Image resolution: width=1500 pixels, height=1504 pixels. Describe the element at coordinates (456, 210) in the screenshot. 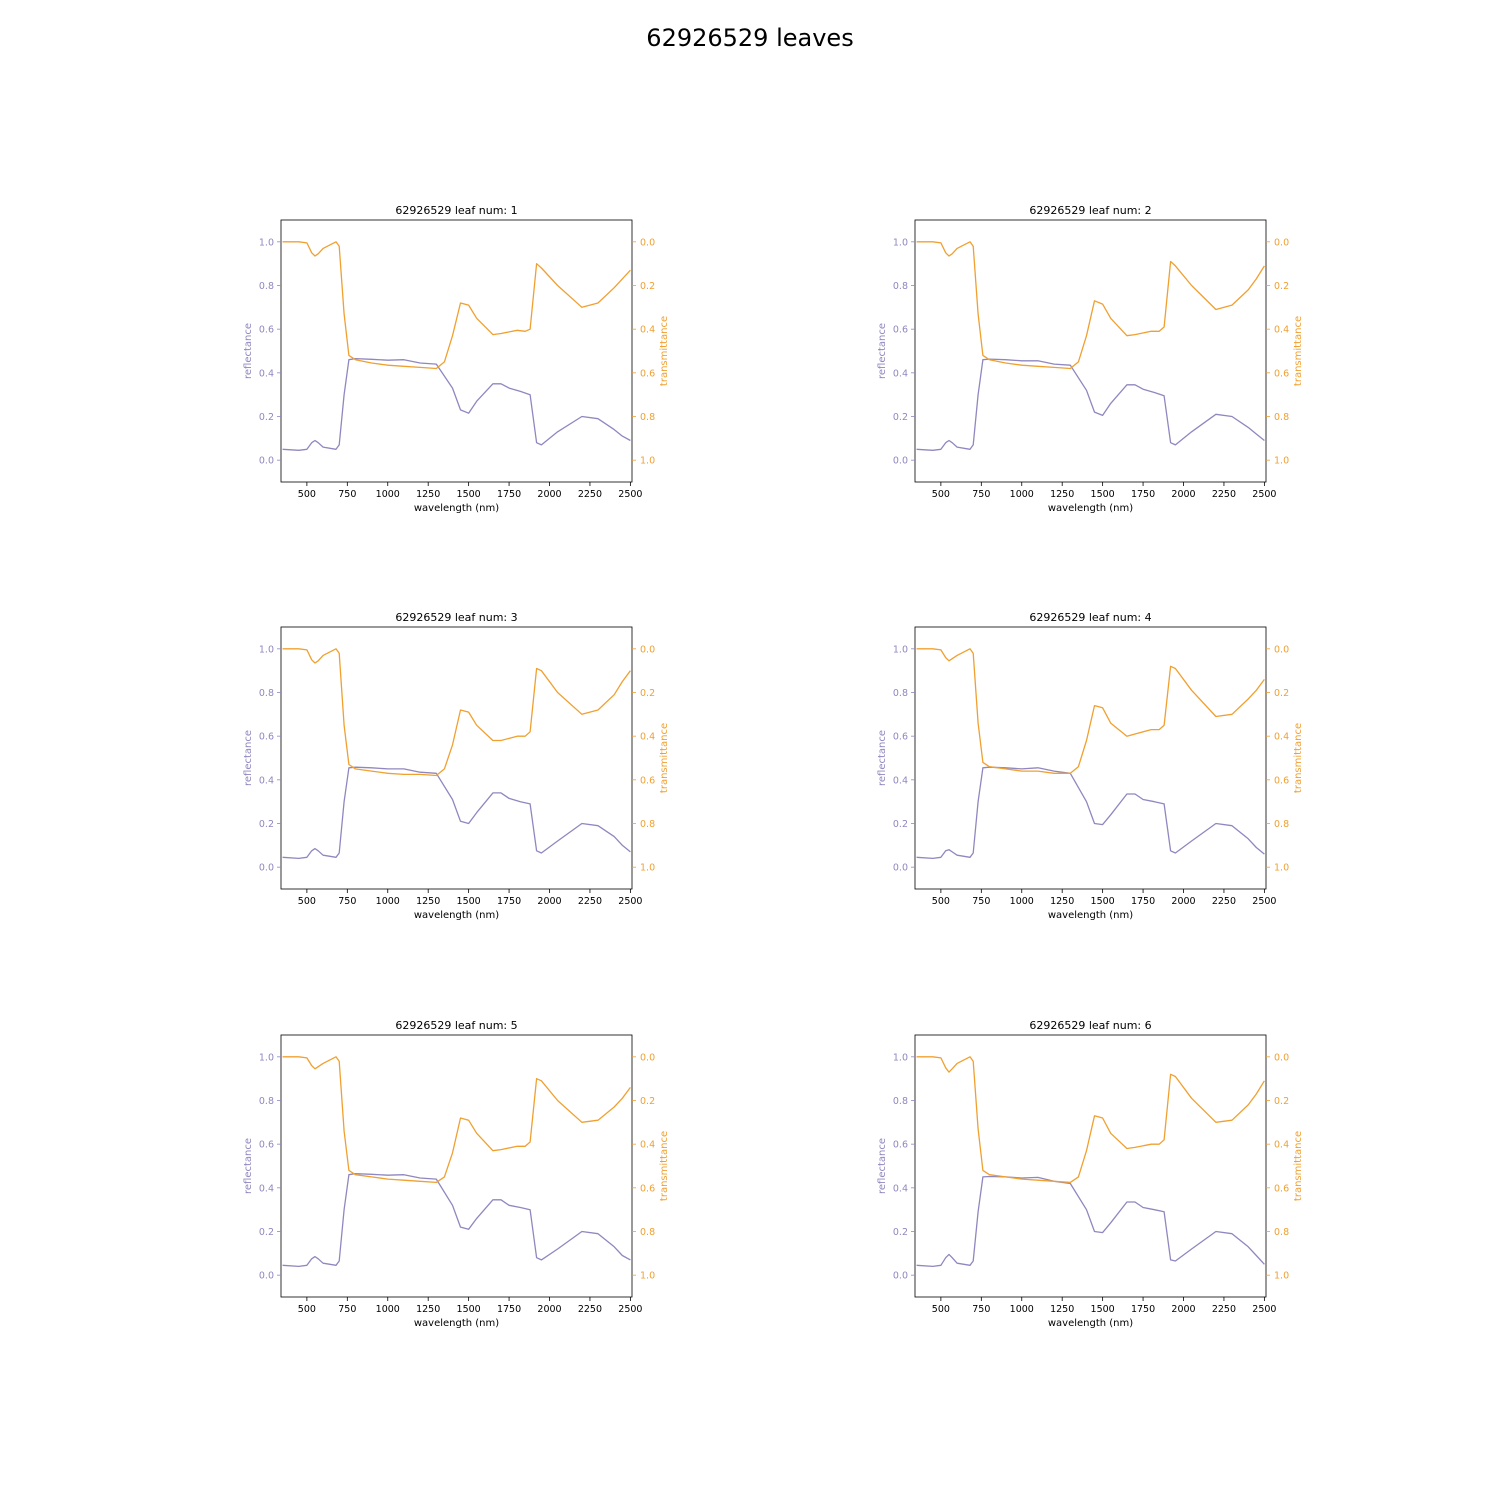

I see `subplot-title: 62926529 leaf num: 1` at that location.